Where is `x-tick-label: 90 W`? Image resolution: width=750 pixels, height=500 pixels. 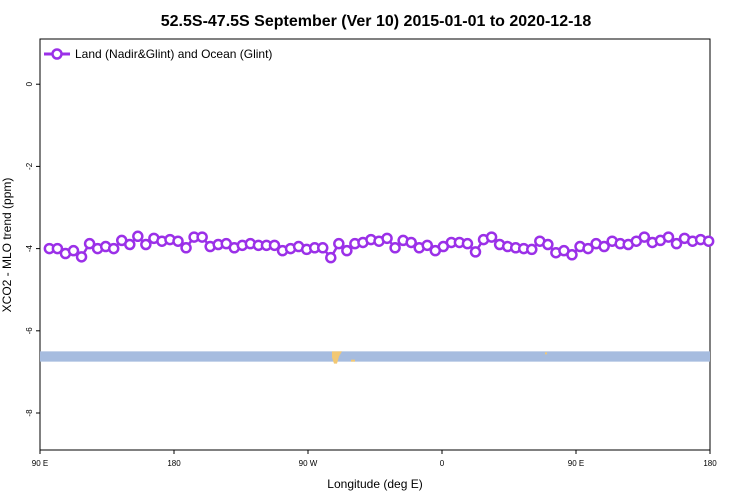 x-tick-label: 90 W is located at coordinates (308, 463).